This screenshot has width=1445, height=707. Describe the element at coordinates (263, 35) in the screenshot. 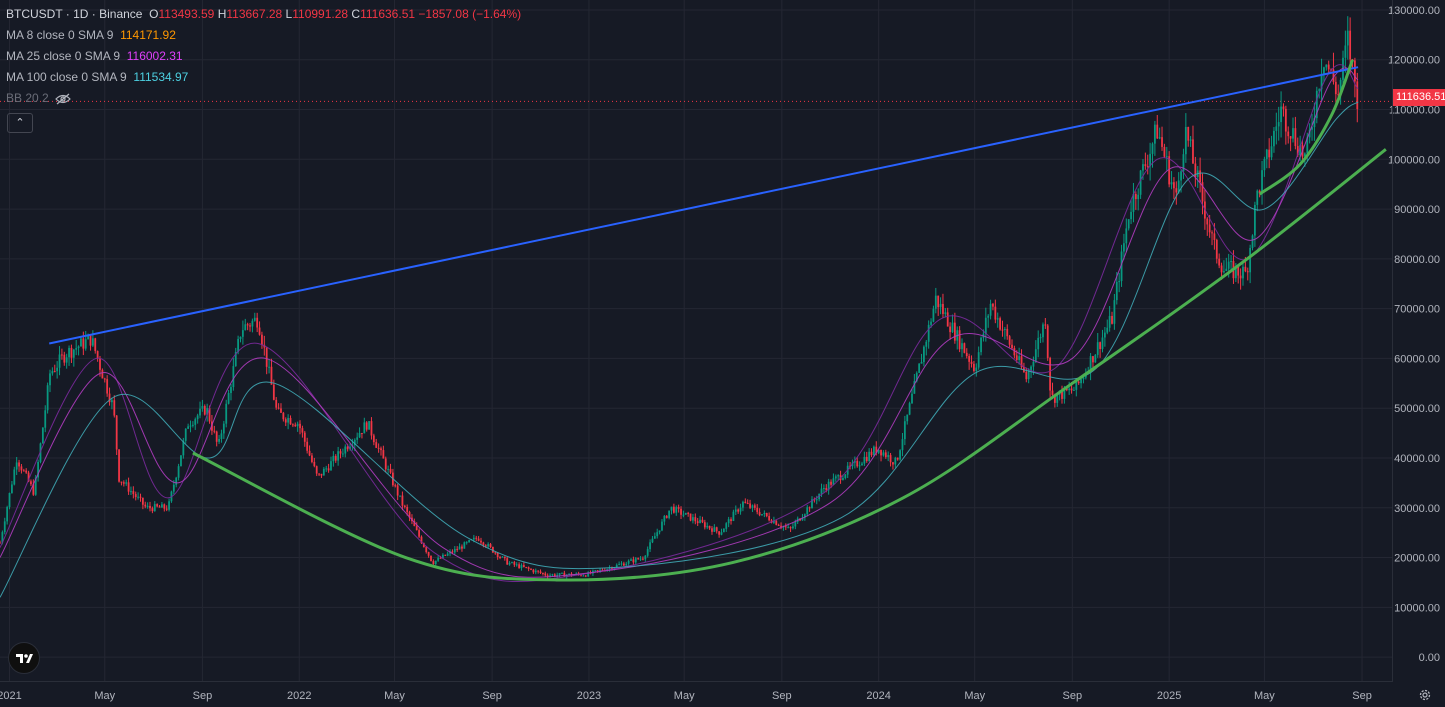

I see `ma8-row: MA 8 close 0 SMA 9 114171.92` at that location.